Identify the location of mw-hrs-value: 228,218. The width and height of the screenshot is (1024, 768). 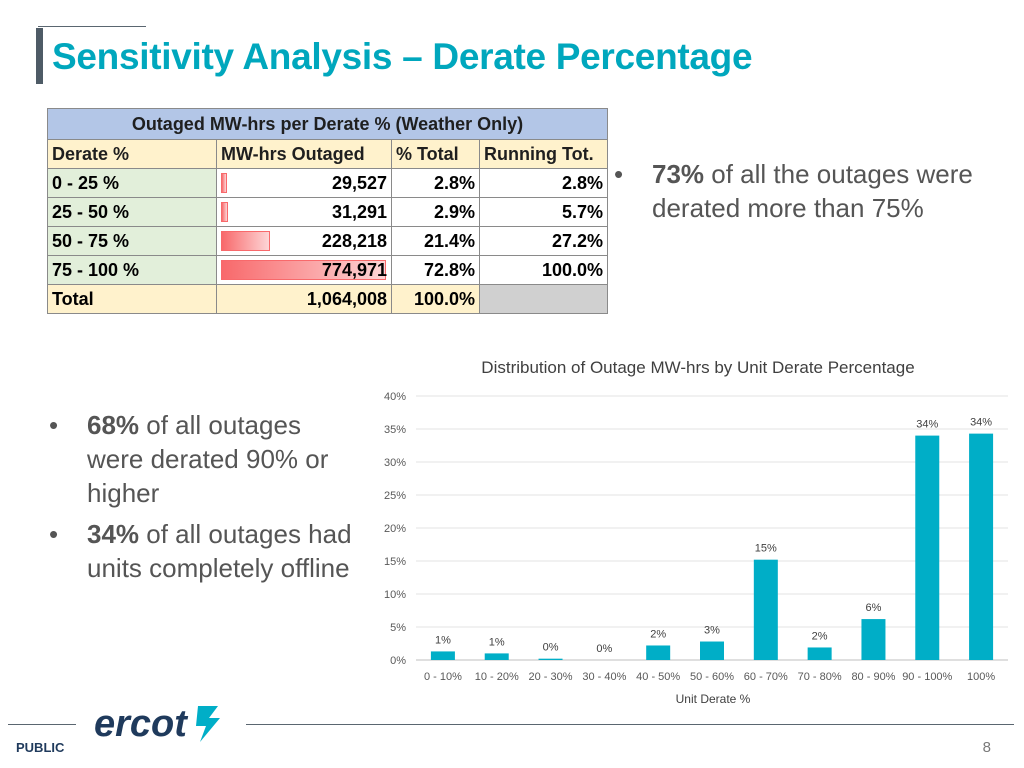
(354, 240).